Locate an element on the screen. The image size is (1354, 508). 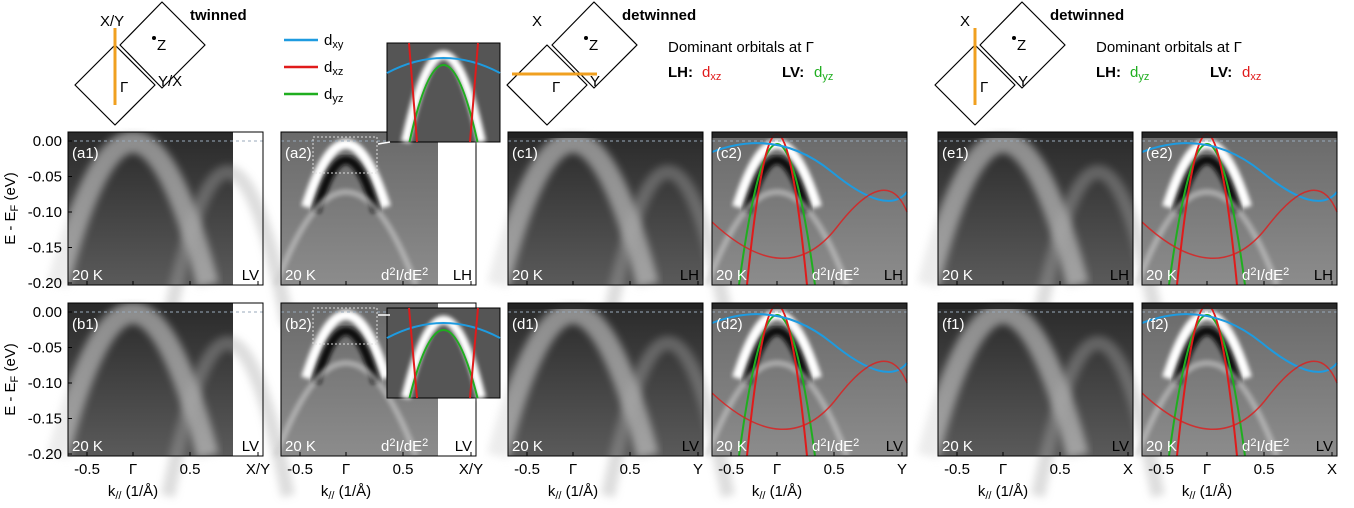
bz-label: Γ is located at coordinates (984, 87).